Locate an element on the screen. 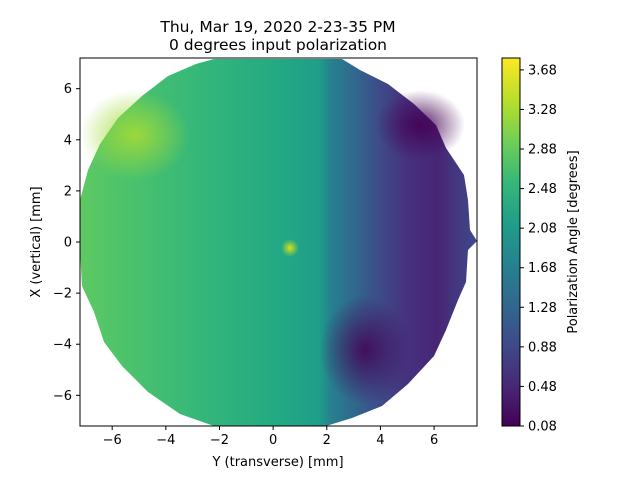 This screenshot has height=478, width=640. x-axis-label: Y (transverse) [mm] is located at coordinates (277, 462).